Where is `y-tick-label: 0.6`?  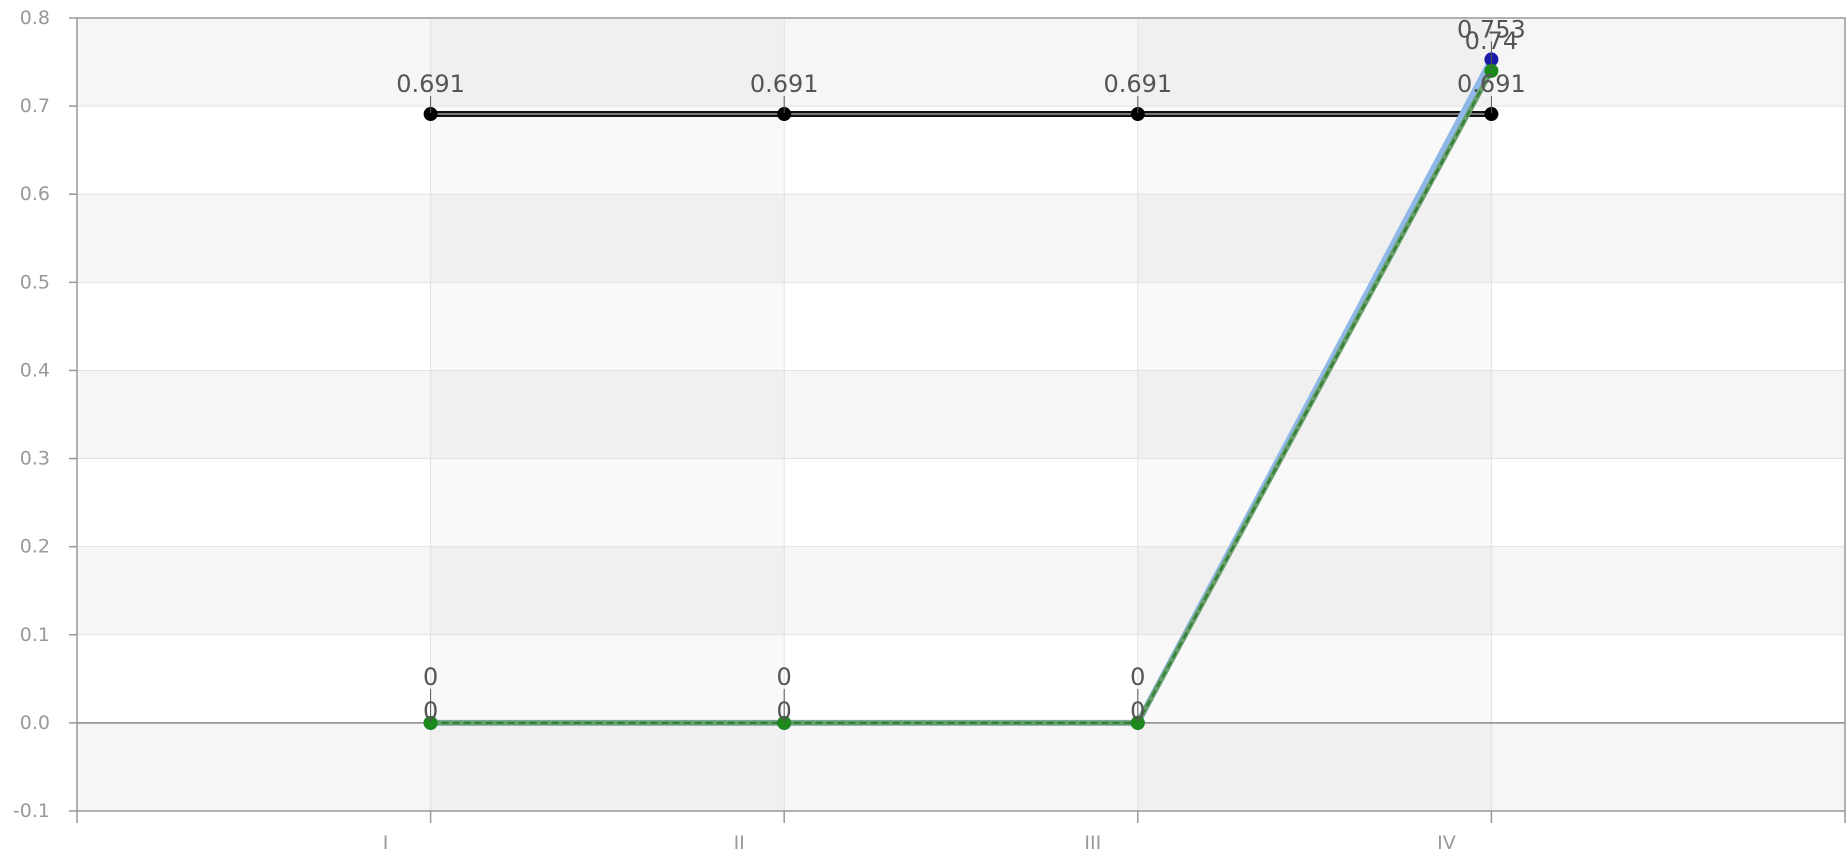
y-tick-label: 0.6 is located at coordinates (35, 194).